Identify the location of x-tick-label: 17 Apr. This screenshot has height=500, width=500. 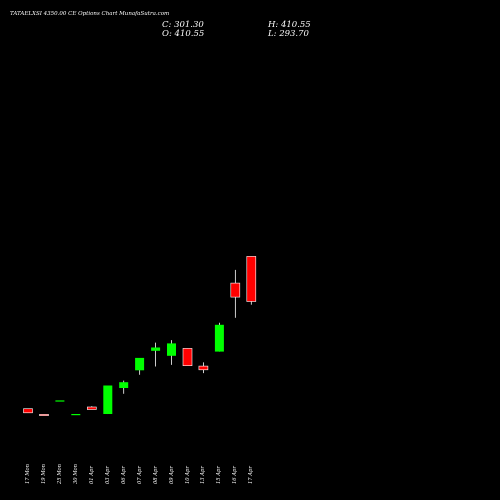
(251, 475).